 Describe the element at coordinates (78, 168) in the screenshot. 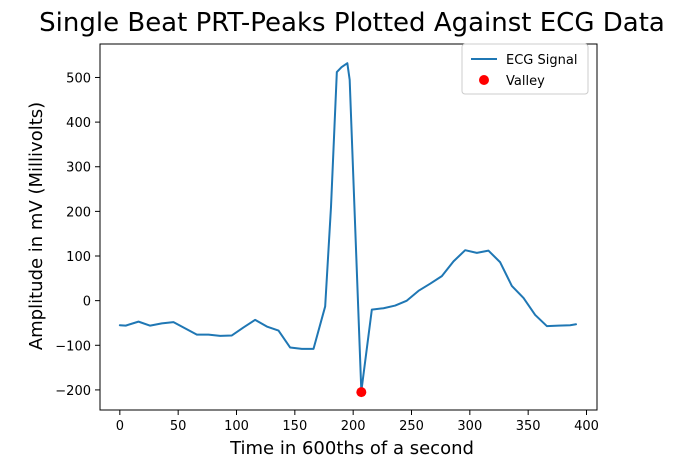

I see `y-tick-label: 300` at that location.